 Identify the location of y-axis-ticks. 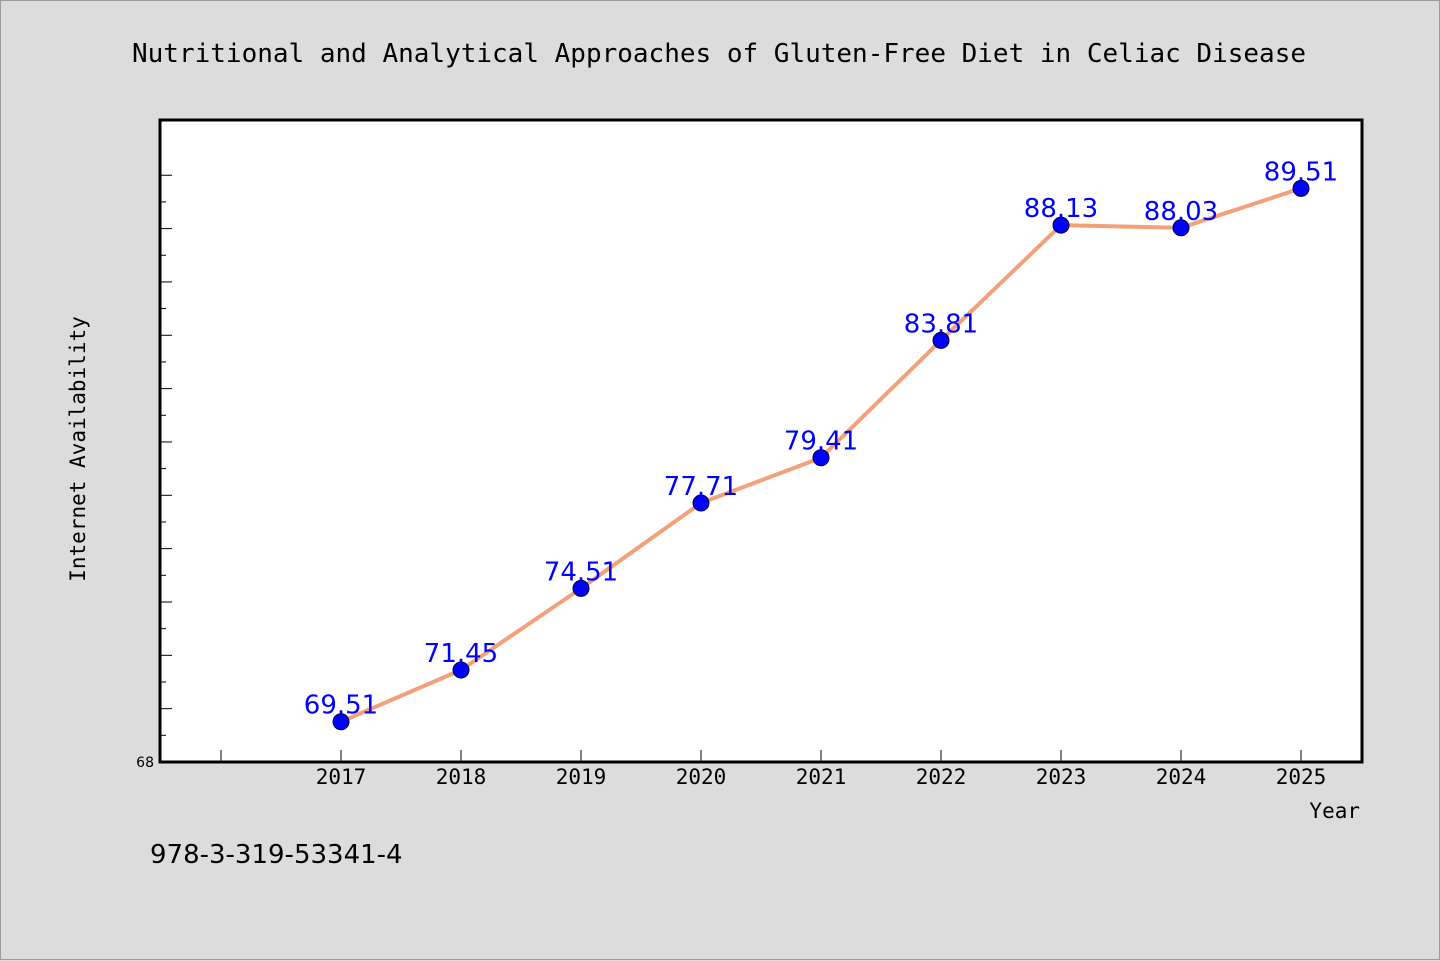
(166, 468).